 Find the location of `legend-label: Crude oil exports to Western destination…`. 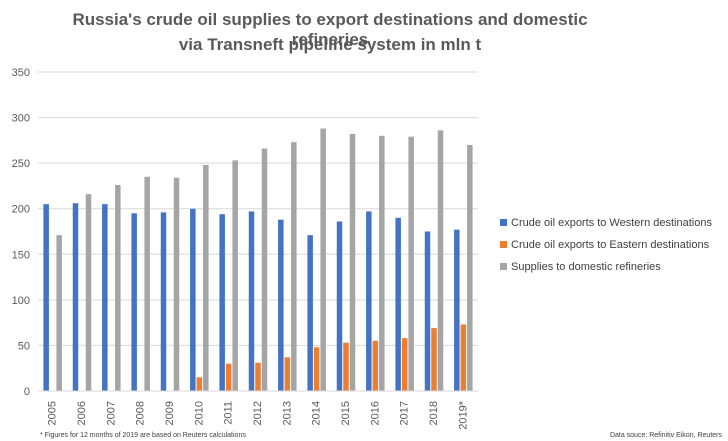

legend-label: Crude oil exports to Western destination… is located at coordinates (611, 223).